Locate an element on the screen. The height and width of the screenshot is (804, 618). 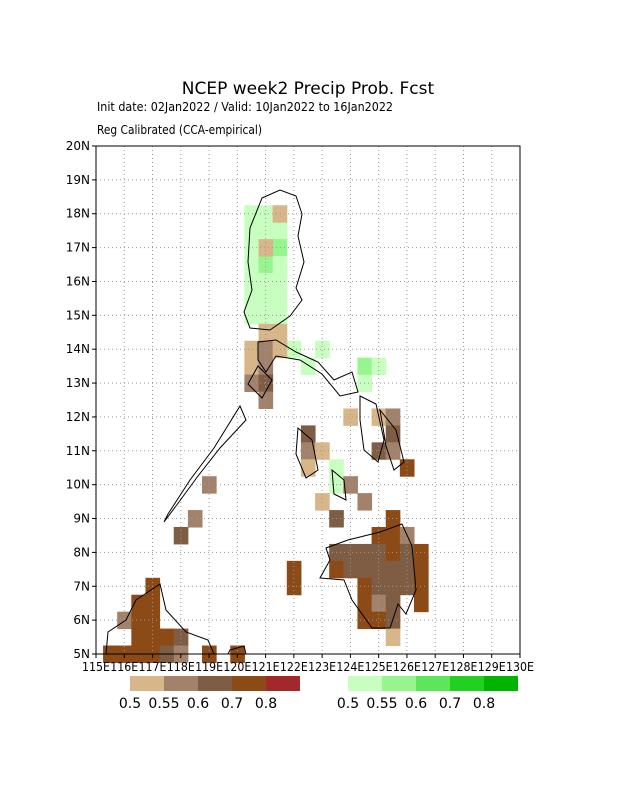
lat-tick-label: 20N is located at coordinates (78, 146).